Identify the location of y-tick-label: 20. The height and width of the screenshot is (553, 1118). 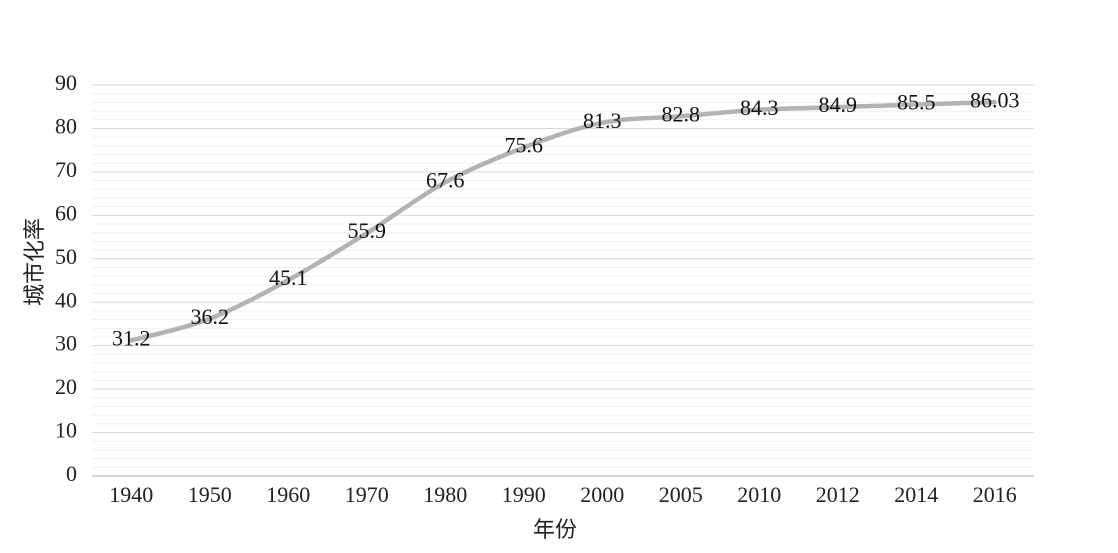
(66, 386).